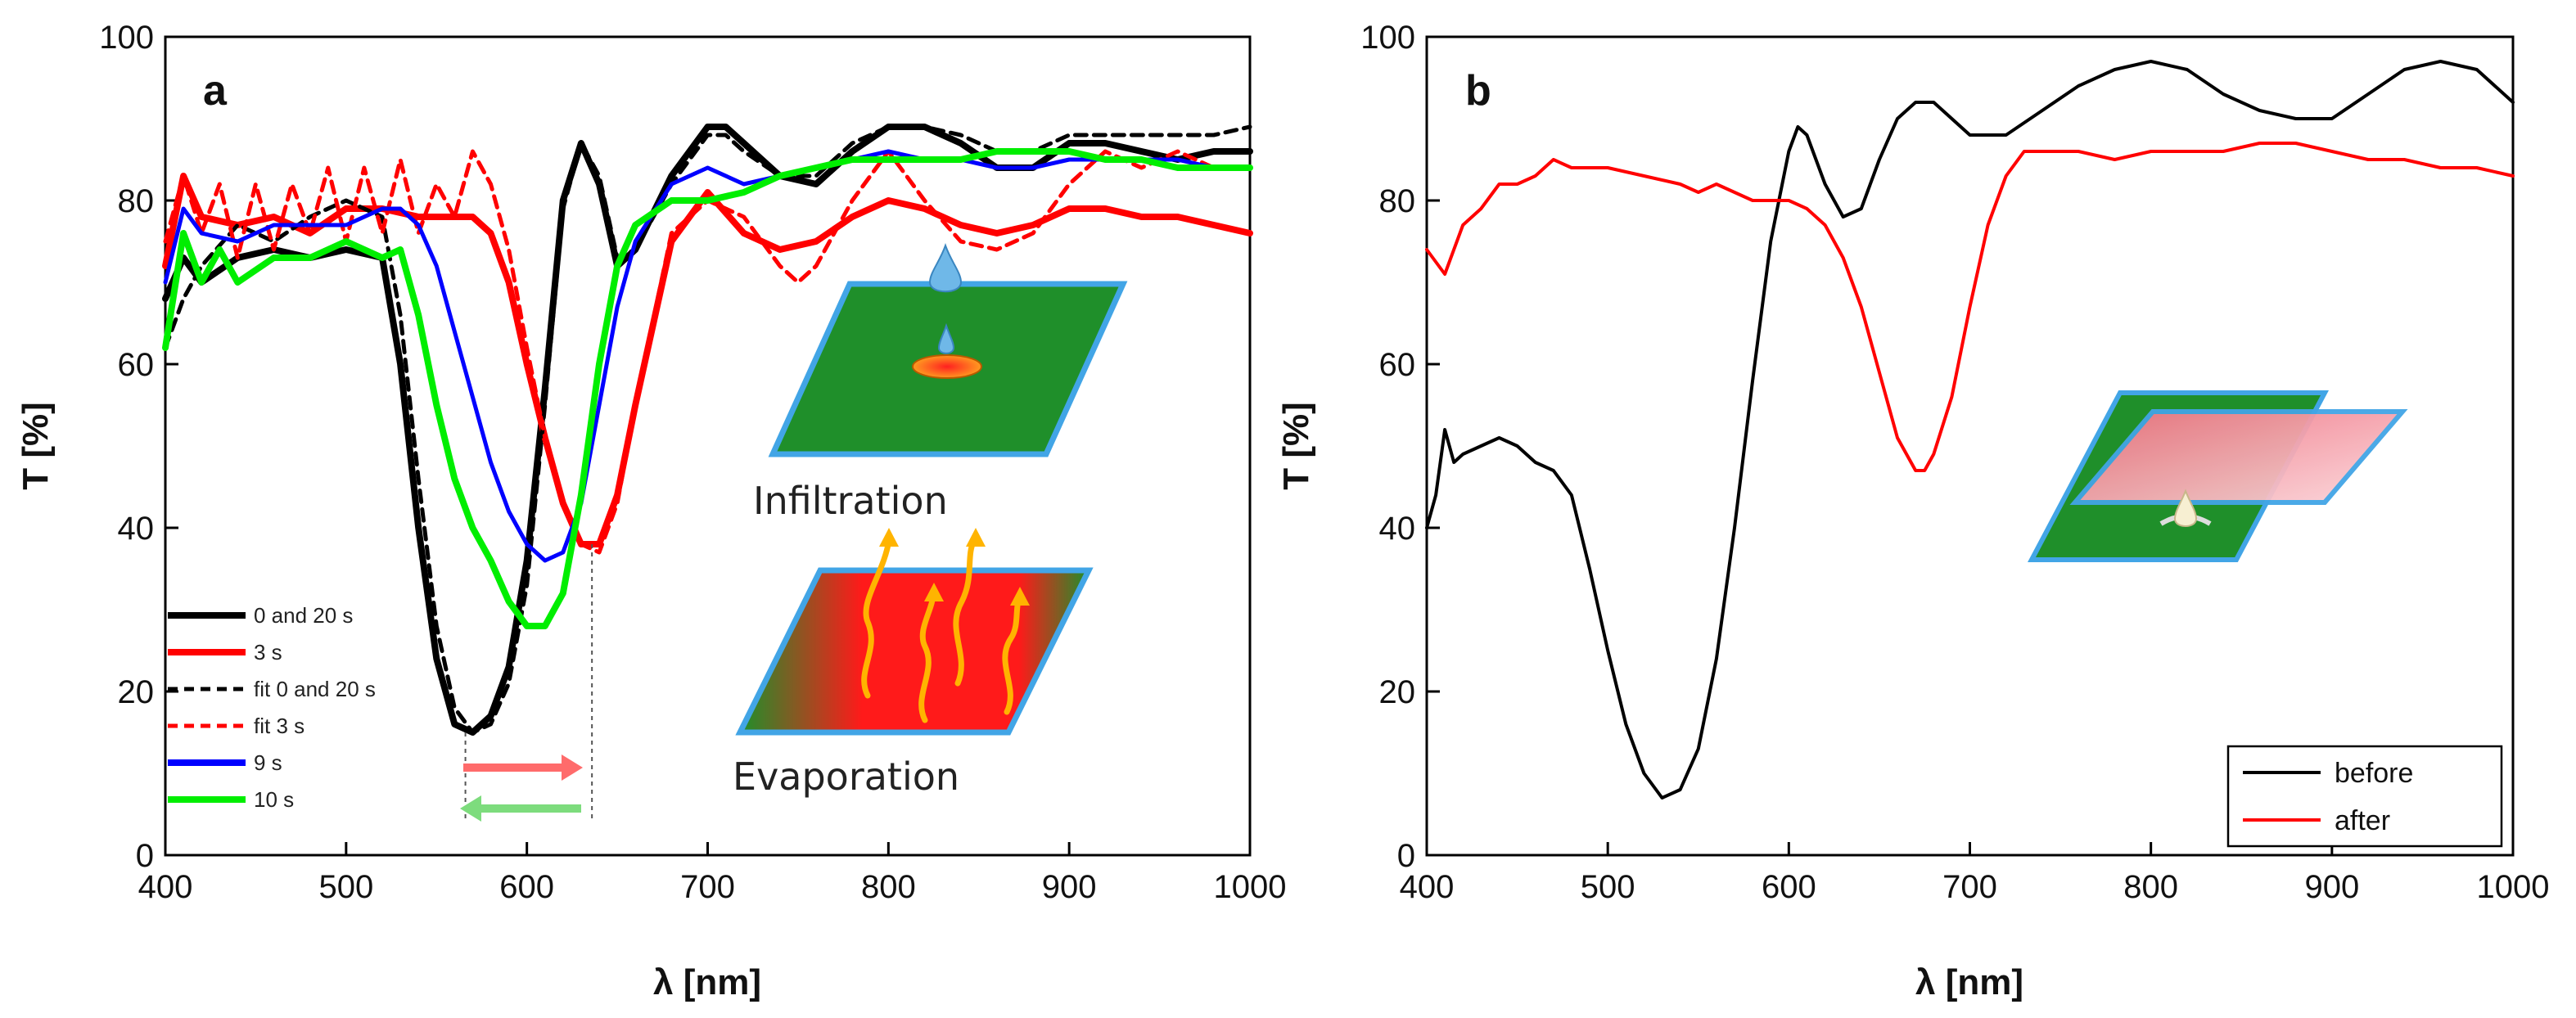 The width and height of the screenshot is (2576, 1018). What do you see at coordinates (268, 762) in the screenshot?
I see `legend-label: 9 s` at bounding box center [268, 762].